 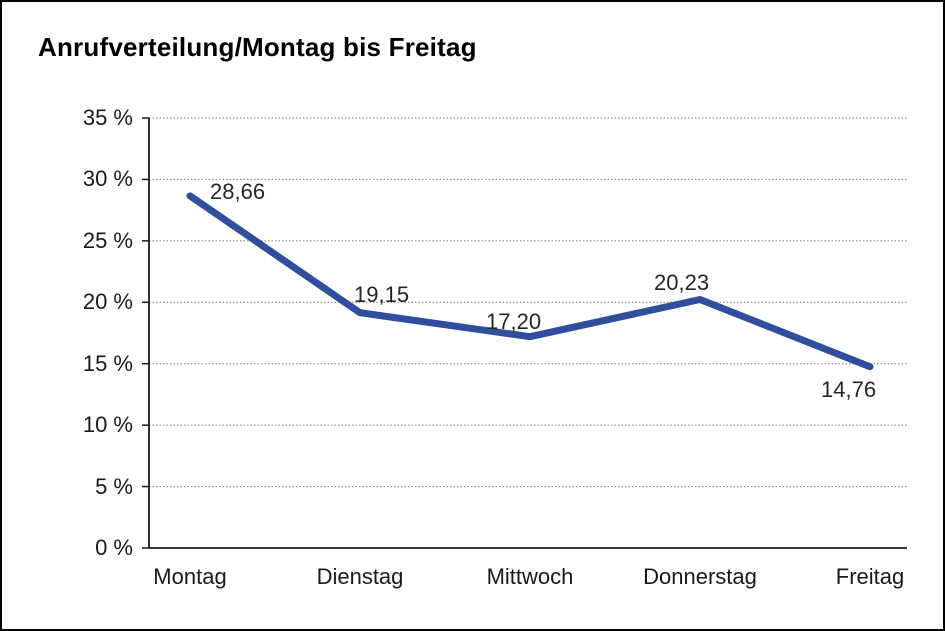 What do you see at coordinates (700, 576) in the screenshot?
I see `x-axis-category-label: Donnerstag` at bounding box center [700, 576].